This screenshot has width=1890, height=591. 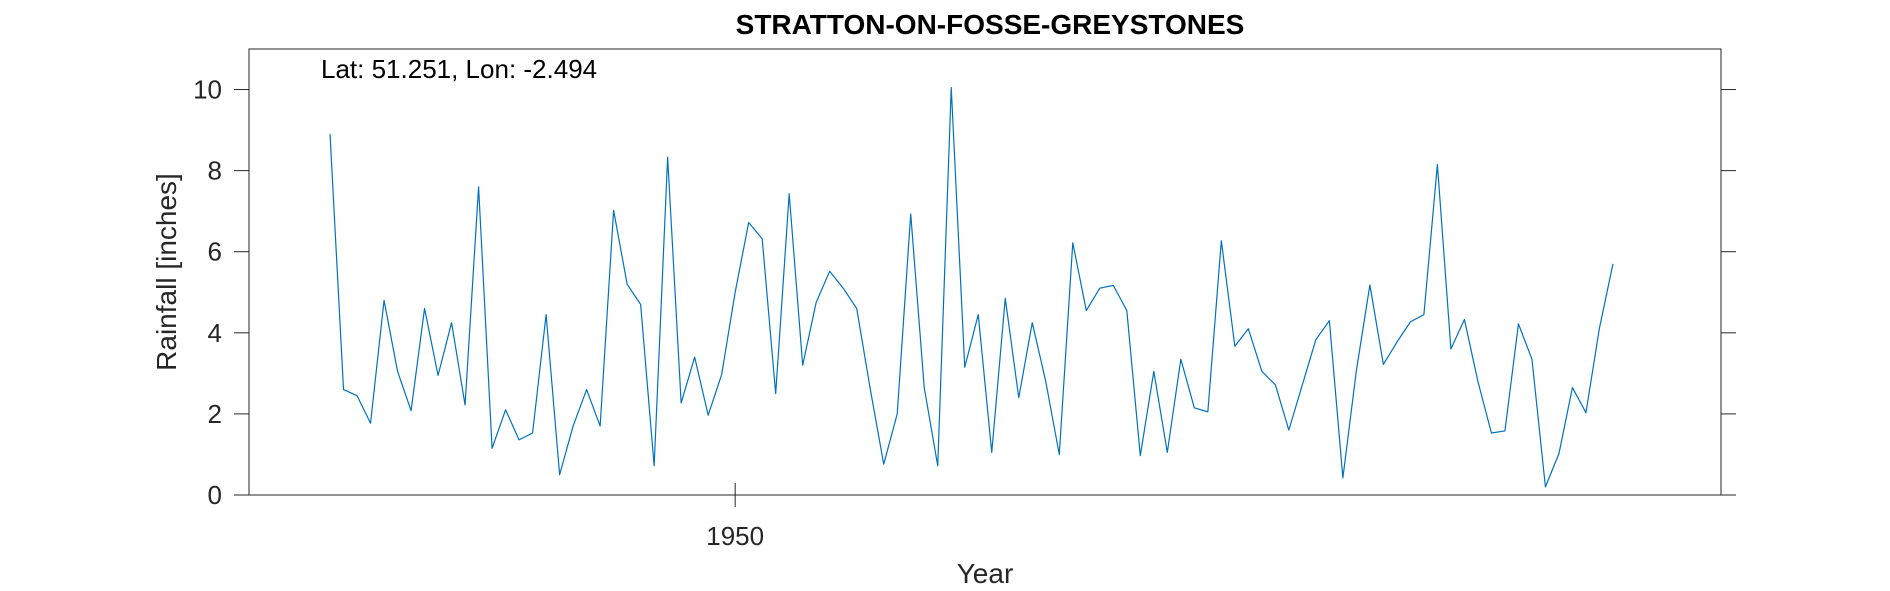 What do you see at coordinates (985, 573) in the screenshot?
I see `x-axis-label: Year` at bounding box center [985, 573].